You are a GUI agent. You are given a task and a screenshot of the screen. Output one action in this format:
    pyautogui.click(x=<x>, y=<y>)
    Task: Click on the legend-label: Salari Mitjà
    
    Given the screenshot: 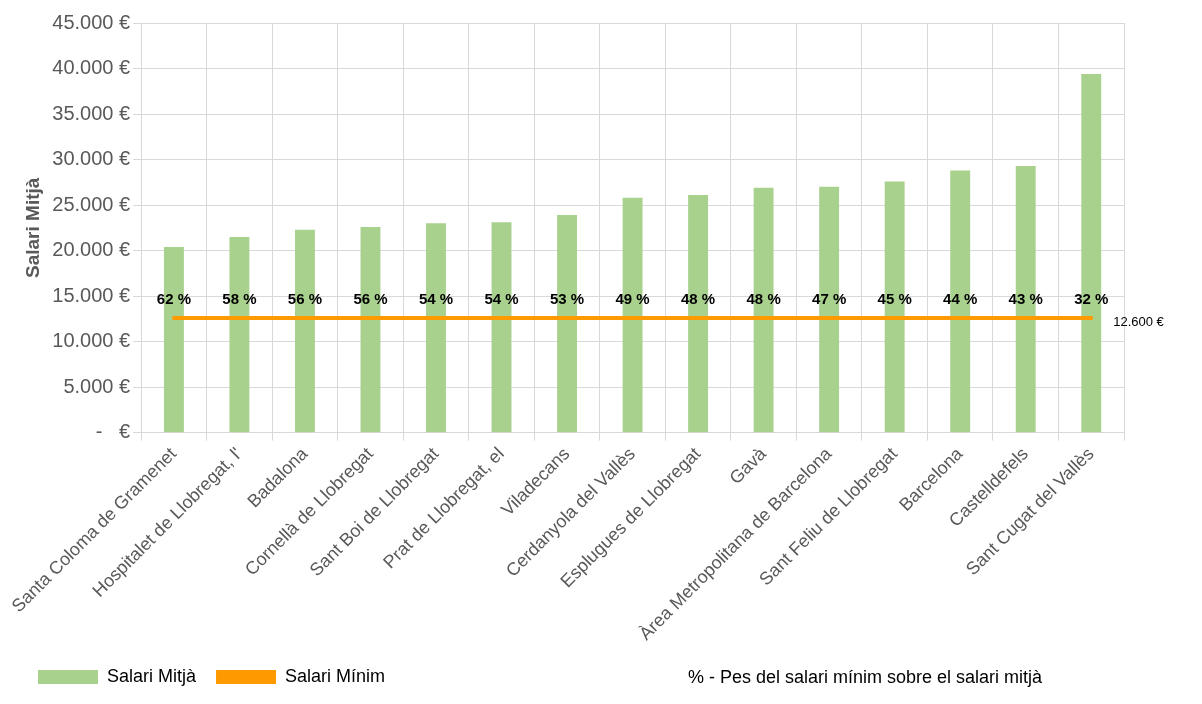 What is the action you would take?
    pyautogui.click(x=152, y=675)
    